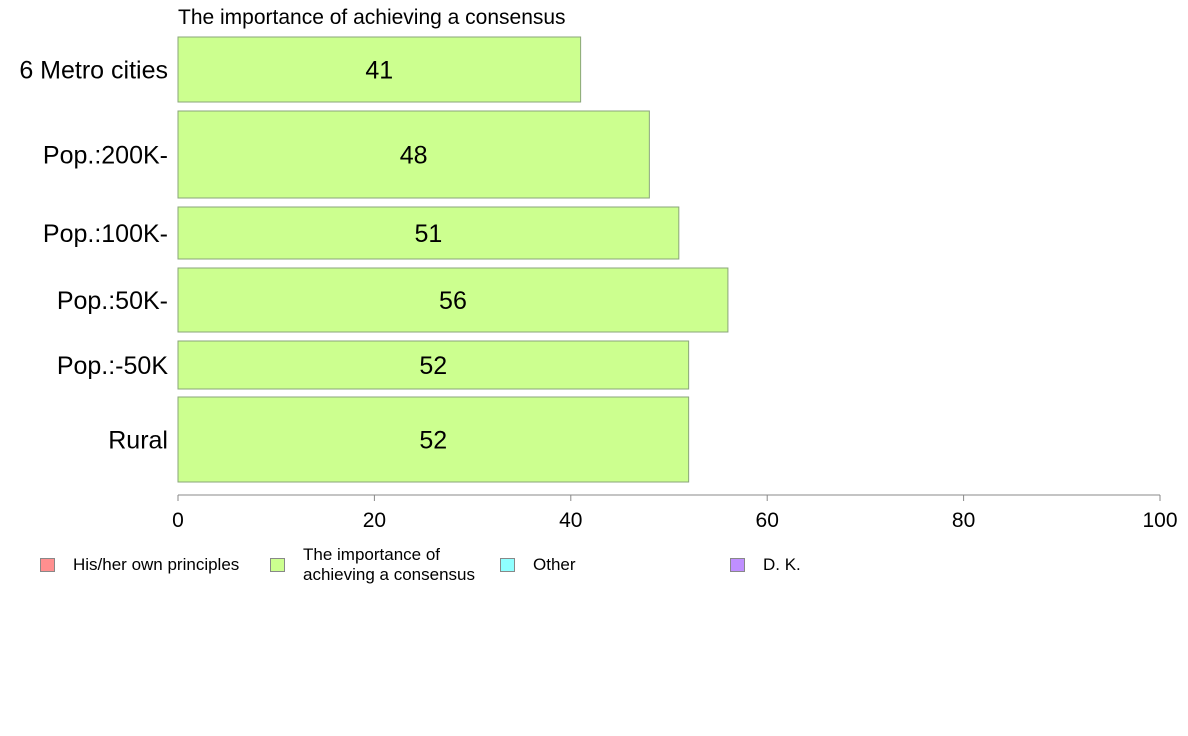  Describe the element at coordinates (507, 565) in the screenshot. I see `legend-swatch-other` at that location.